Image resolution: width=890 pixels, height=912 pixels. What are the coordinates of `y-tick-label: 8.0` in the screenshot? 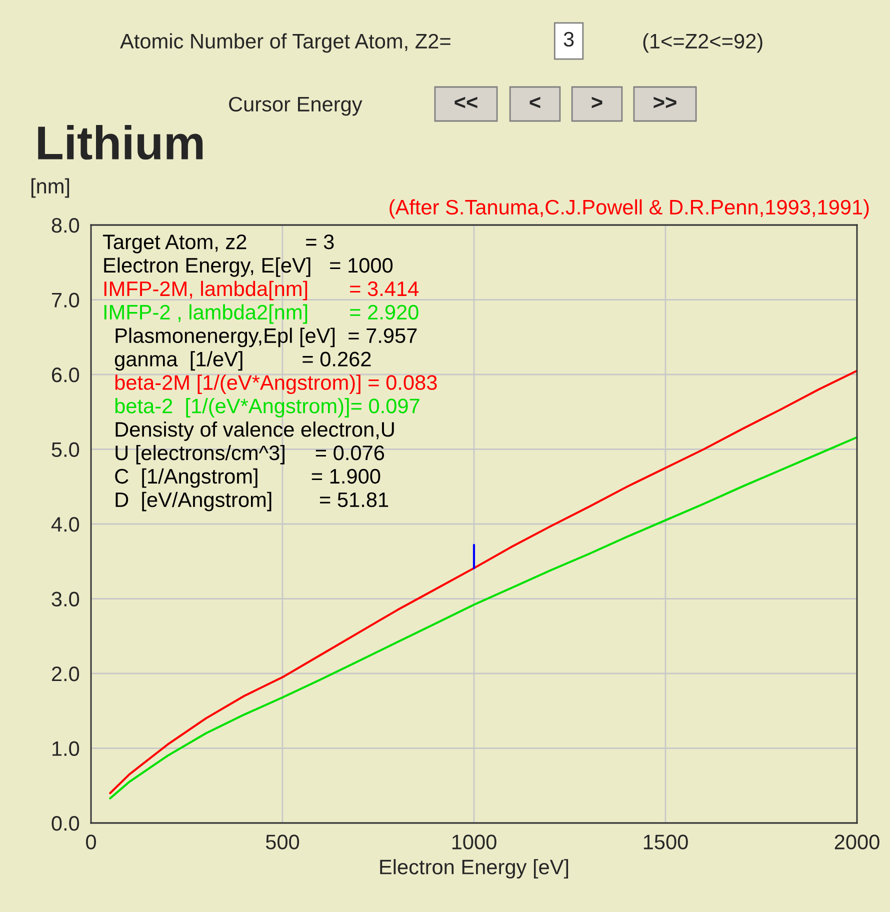 It's located at (66, 225).